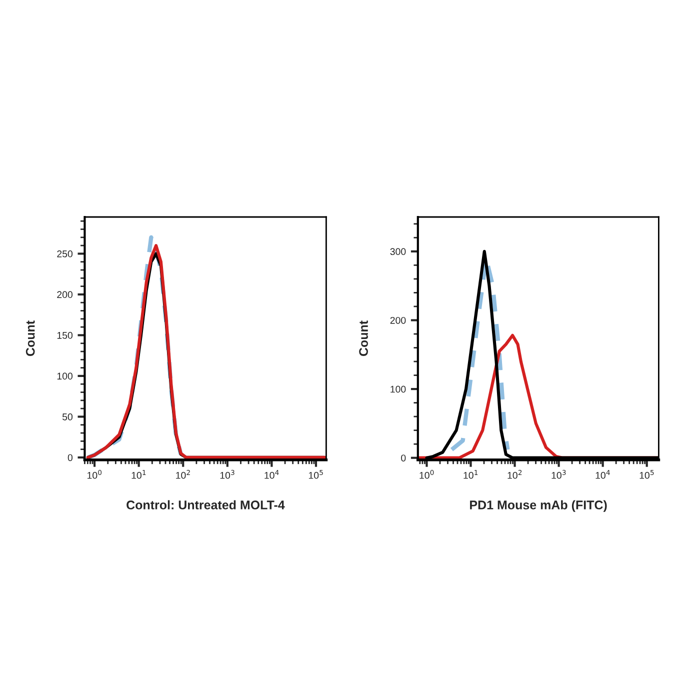 Image resolution: width=700 pixels, height=700 pixels. What do you see at coordinates (65, 254) in the screenshot?
I see `y-tick-label: 250` at bounding box center [65, 254].